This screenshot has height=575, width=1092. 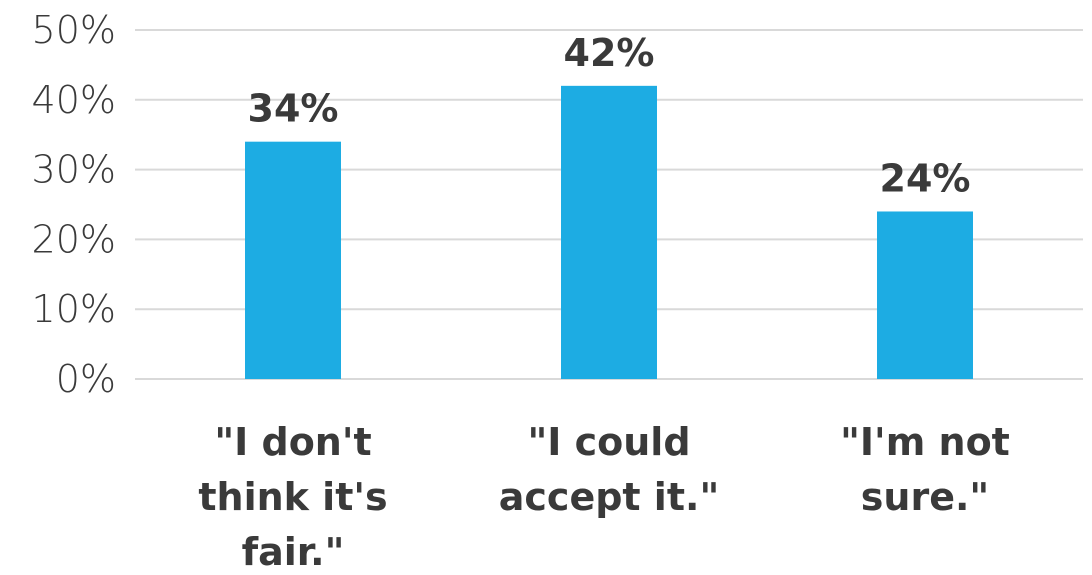 I want to click on y-tick-label: 50%, so click(x=74, y=30).